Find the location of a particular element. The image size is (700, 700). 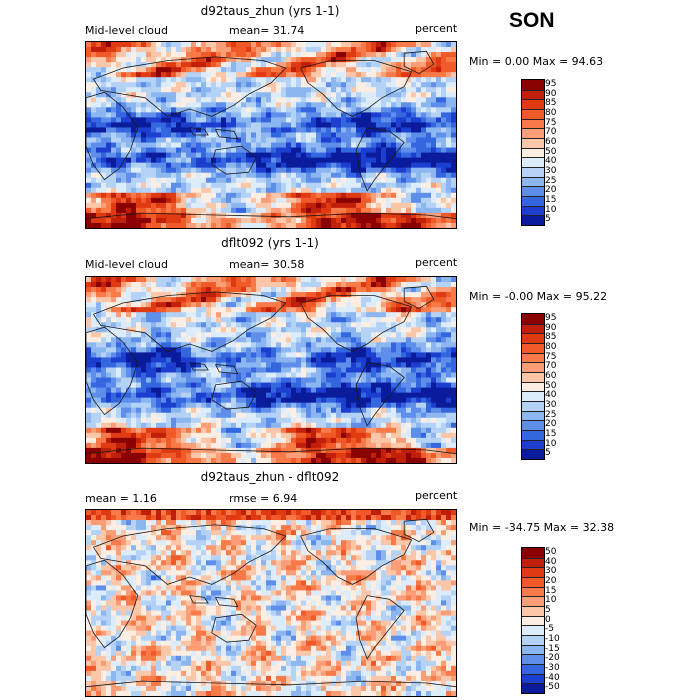

panel-2-mean: mean= 30.58 is located at coordinates (267, 264).